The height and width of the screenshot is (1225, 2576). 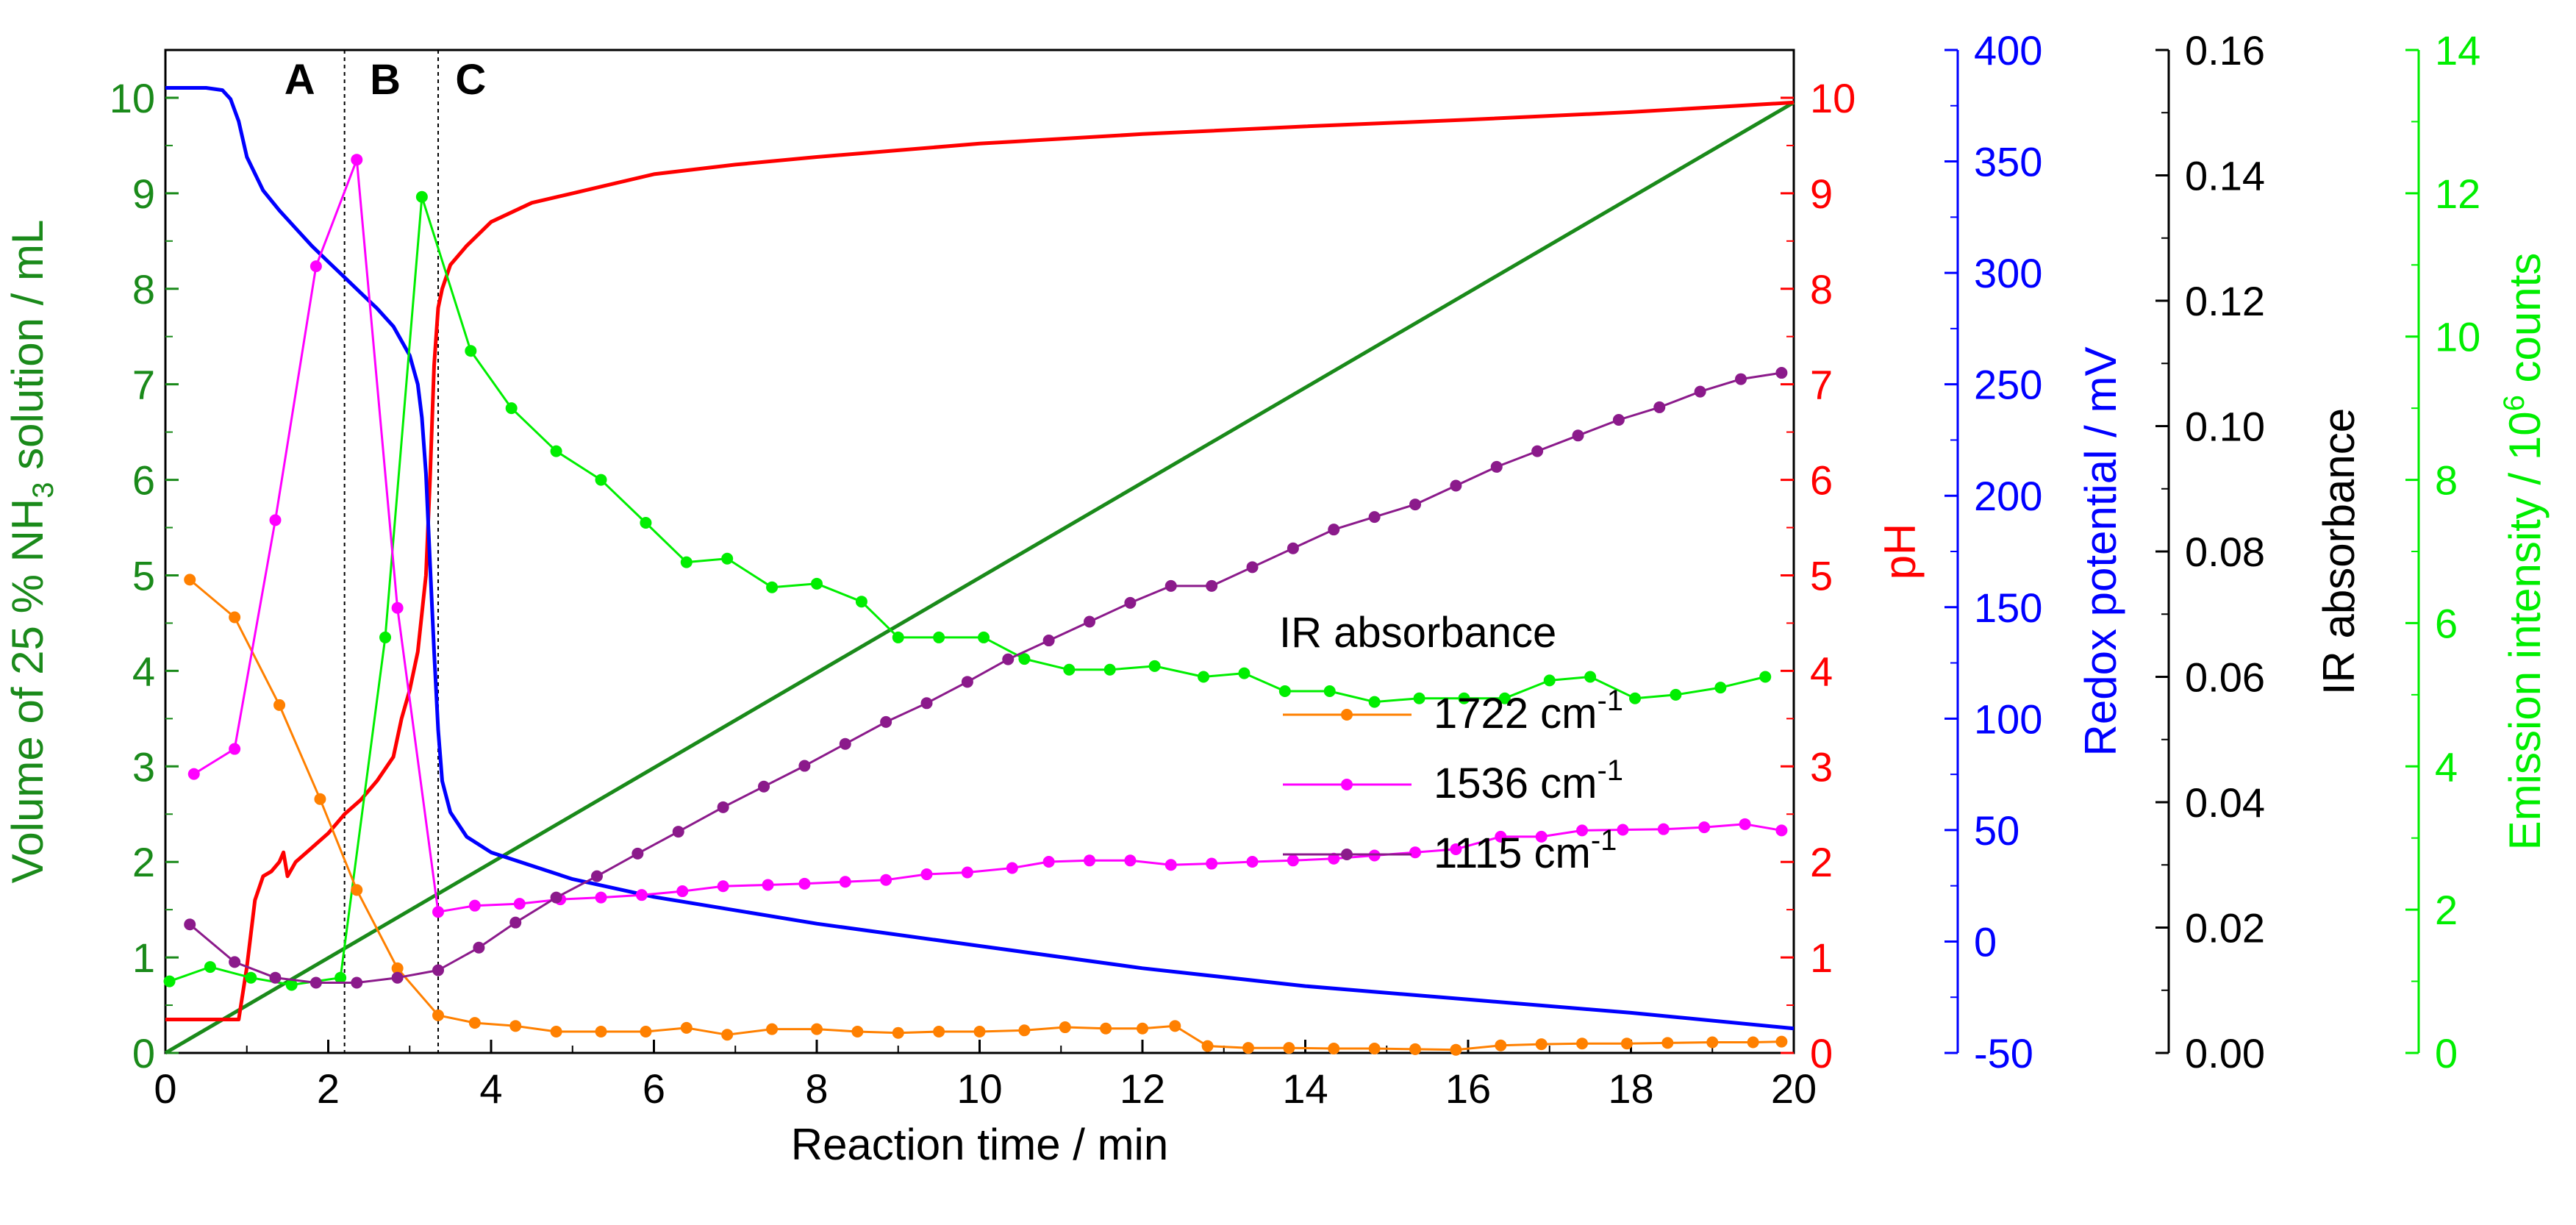 What do you see at coordinates (165, 1089) in the screenshot?
I see `x-tick-label: 0` at bounding box center [165, 1089].